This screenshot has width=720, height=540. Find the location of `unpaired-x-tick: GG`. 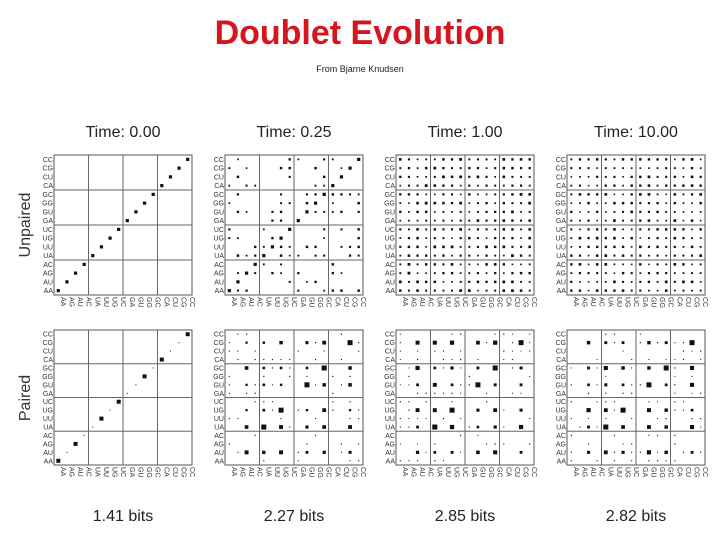

unpaired-x-tick: GG is located at coordinates (319, 302).